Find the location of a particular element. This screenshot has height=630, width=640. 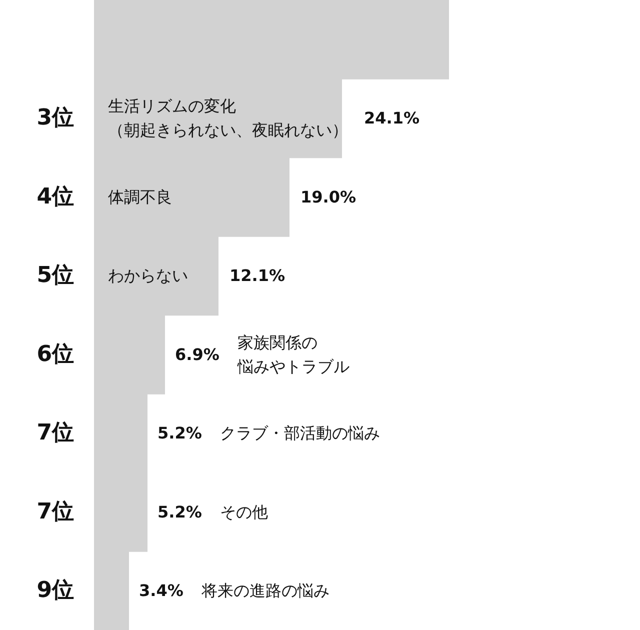

annotation: 体調不良 is located at coordinates (140, 196).